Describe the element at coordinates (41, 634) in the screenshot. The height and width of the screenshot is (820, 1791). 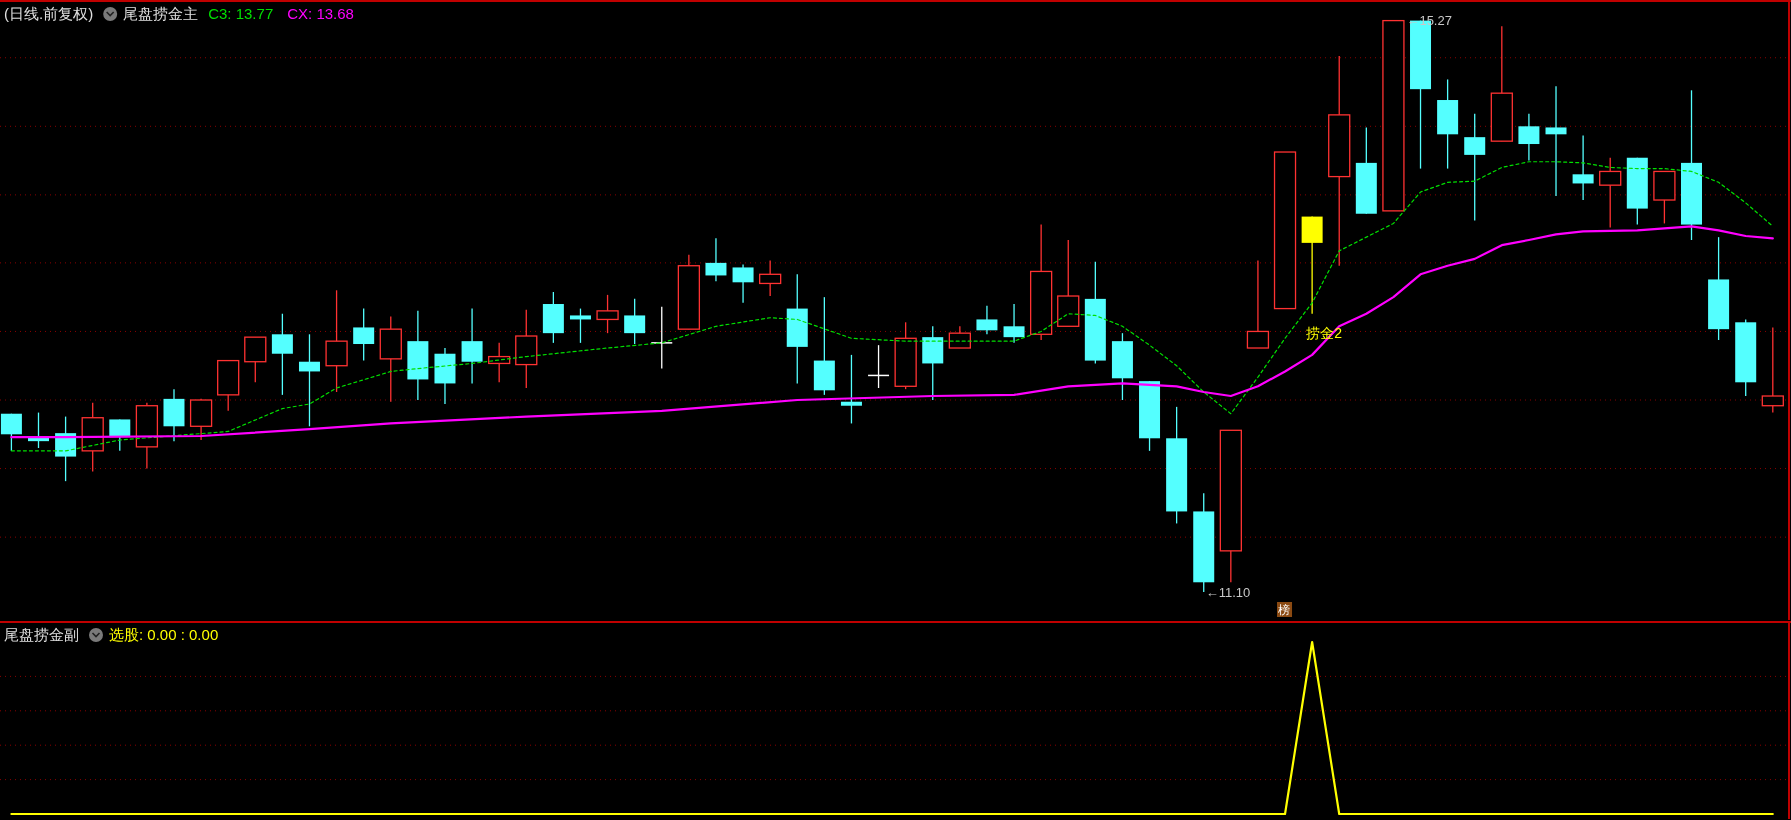
I see `chart-title: 尾盘捞金副` at that location.